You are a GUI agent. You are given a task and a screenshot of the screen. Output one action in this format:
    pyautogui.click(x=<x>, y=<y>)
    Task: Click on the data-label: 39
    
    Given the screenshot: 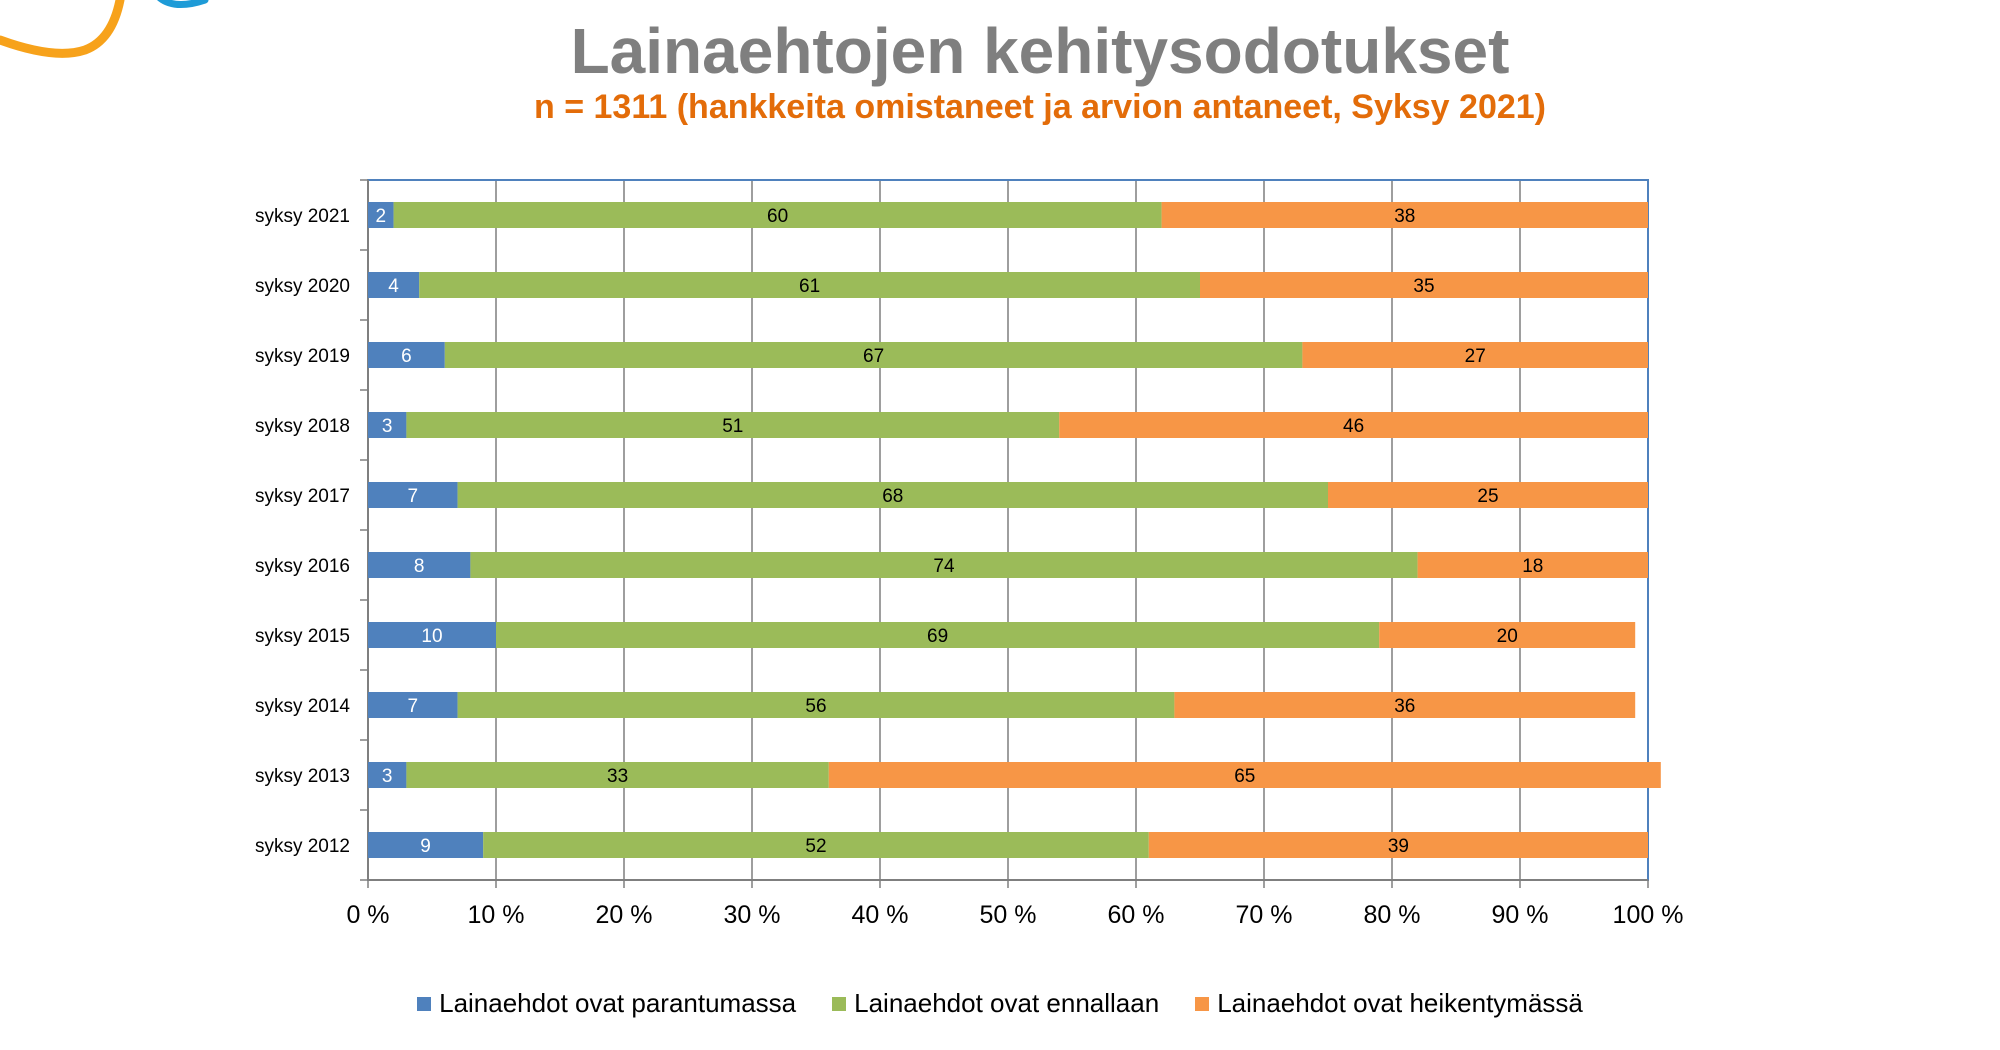 What is the action you would take?
    pyautogui.click(x=1398, y=846)
    